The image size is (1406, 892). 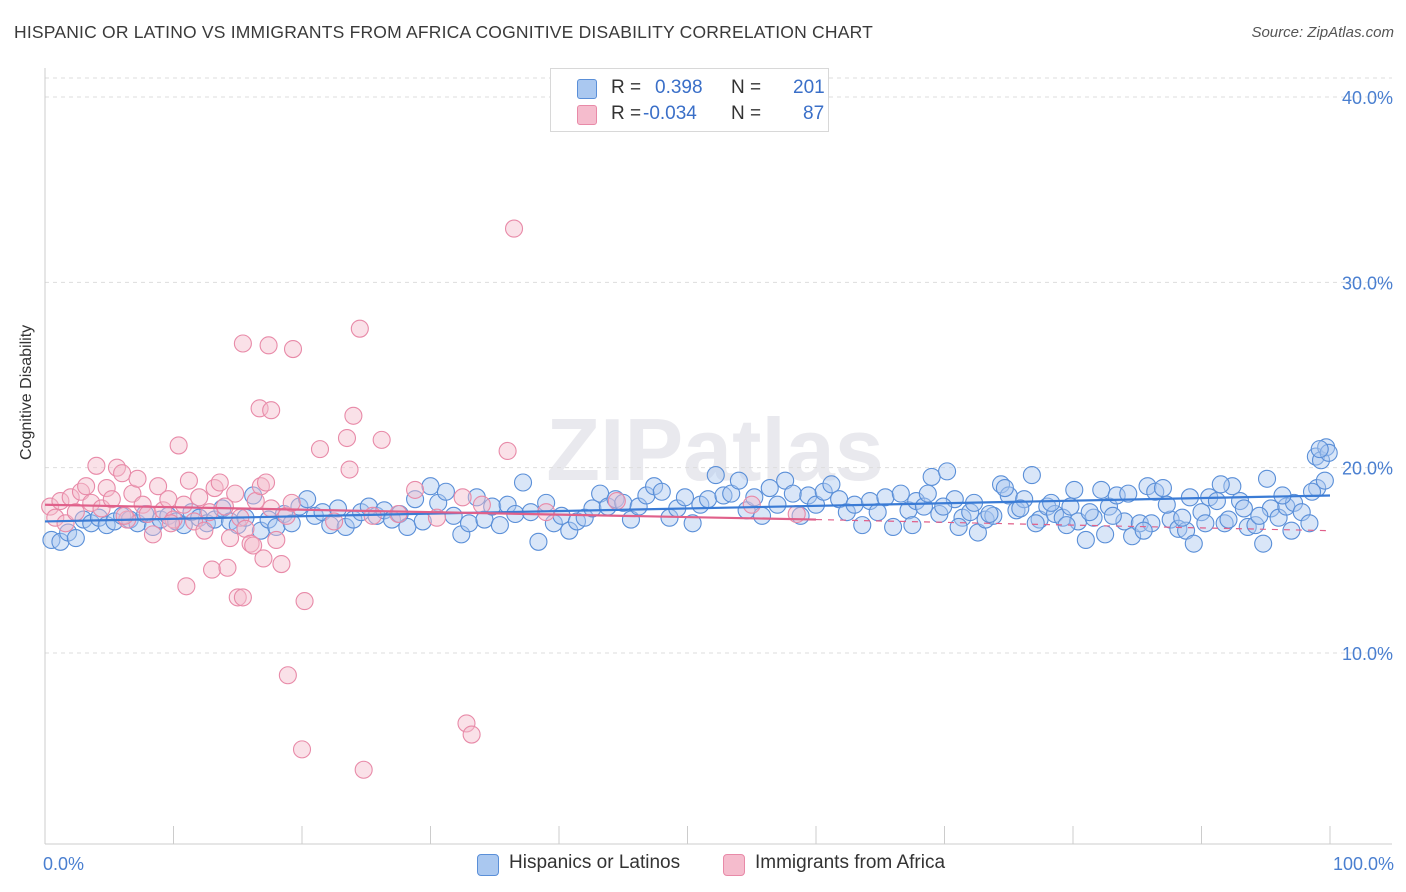 What do you see at coordinates (1363, 864) in the screenshot?
I see `x-tick-label-max: 100.0%` at bounding box center [1363, 864].